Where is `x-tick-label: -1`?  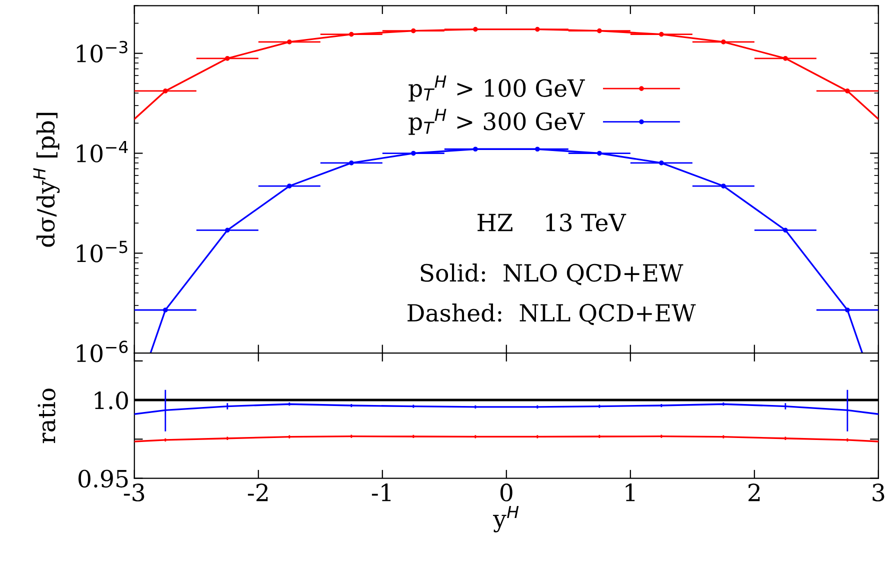
x-tick-label: -1 is located at coordinates (381, 493).